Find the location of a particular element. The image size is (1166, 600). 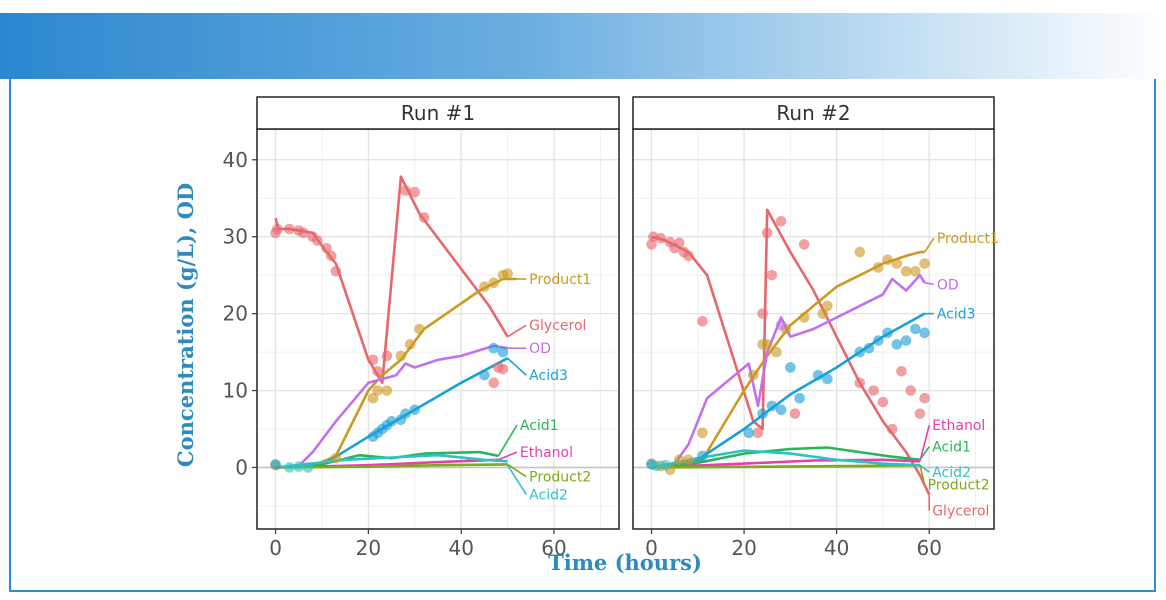

header-banner is located at coordinates (583, 46).